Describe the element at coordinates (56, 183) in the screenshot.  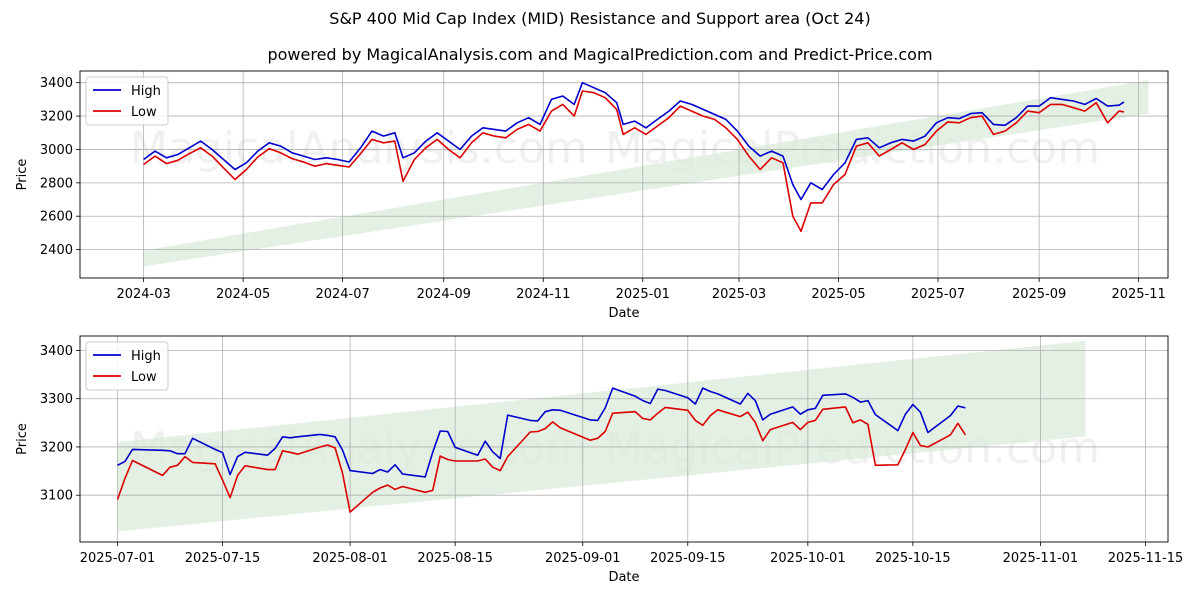
I see `top-y-tick-label: 2800` at that location.